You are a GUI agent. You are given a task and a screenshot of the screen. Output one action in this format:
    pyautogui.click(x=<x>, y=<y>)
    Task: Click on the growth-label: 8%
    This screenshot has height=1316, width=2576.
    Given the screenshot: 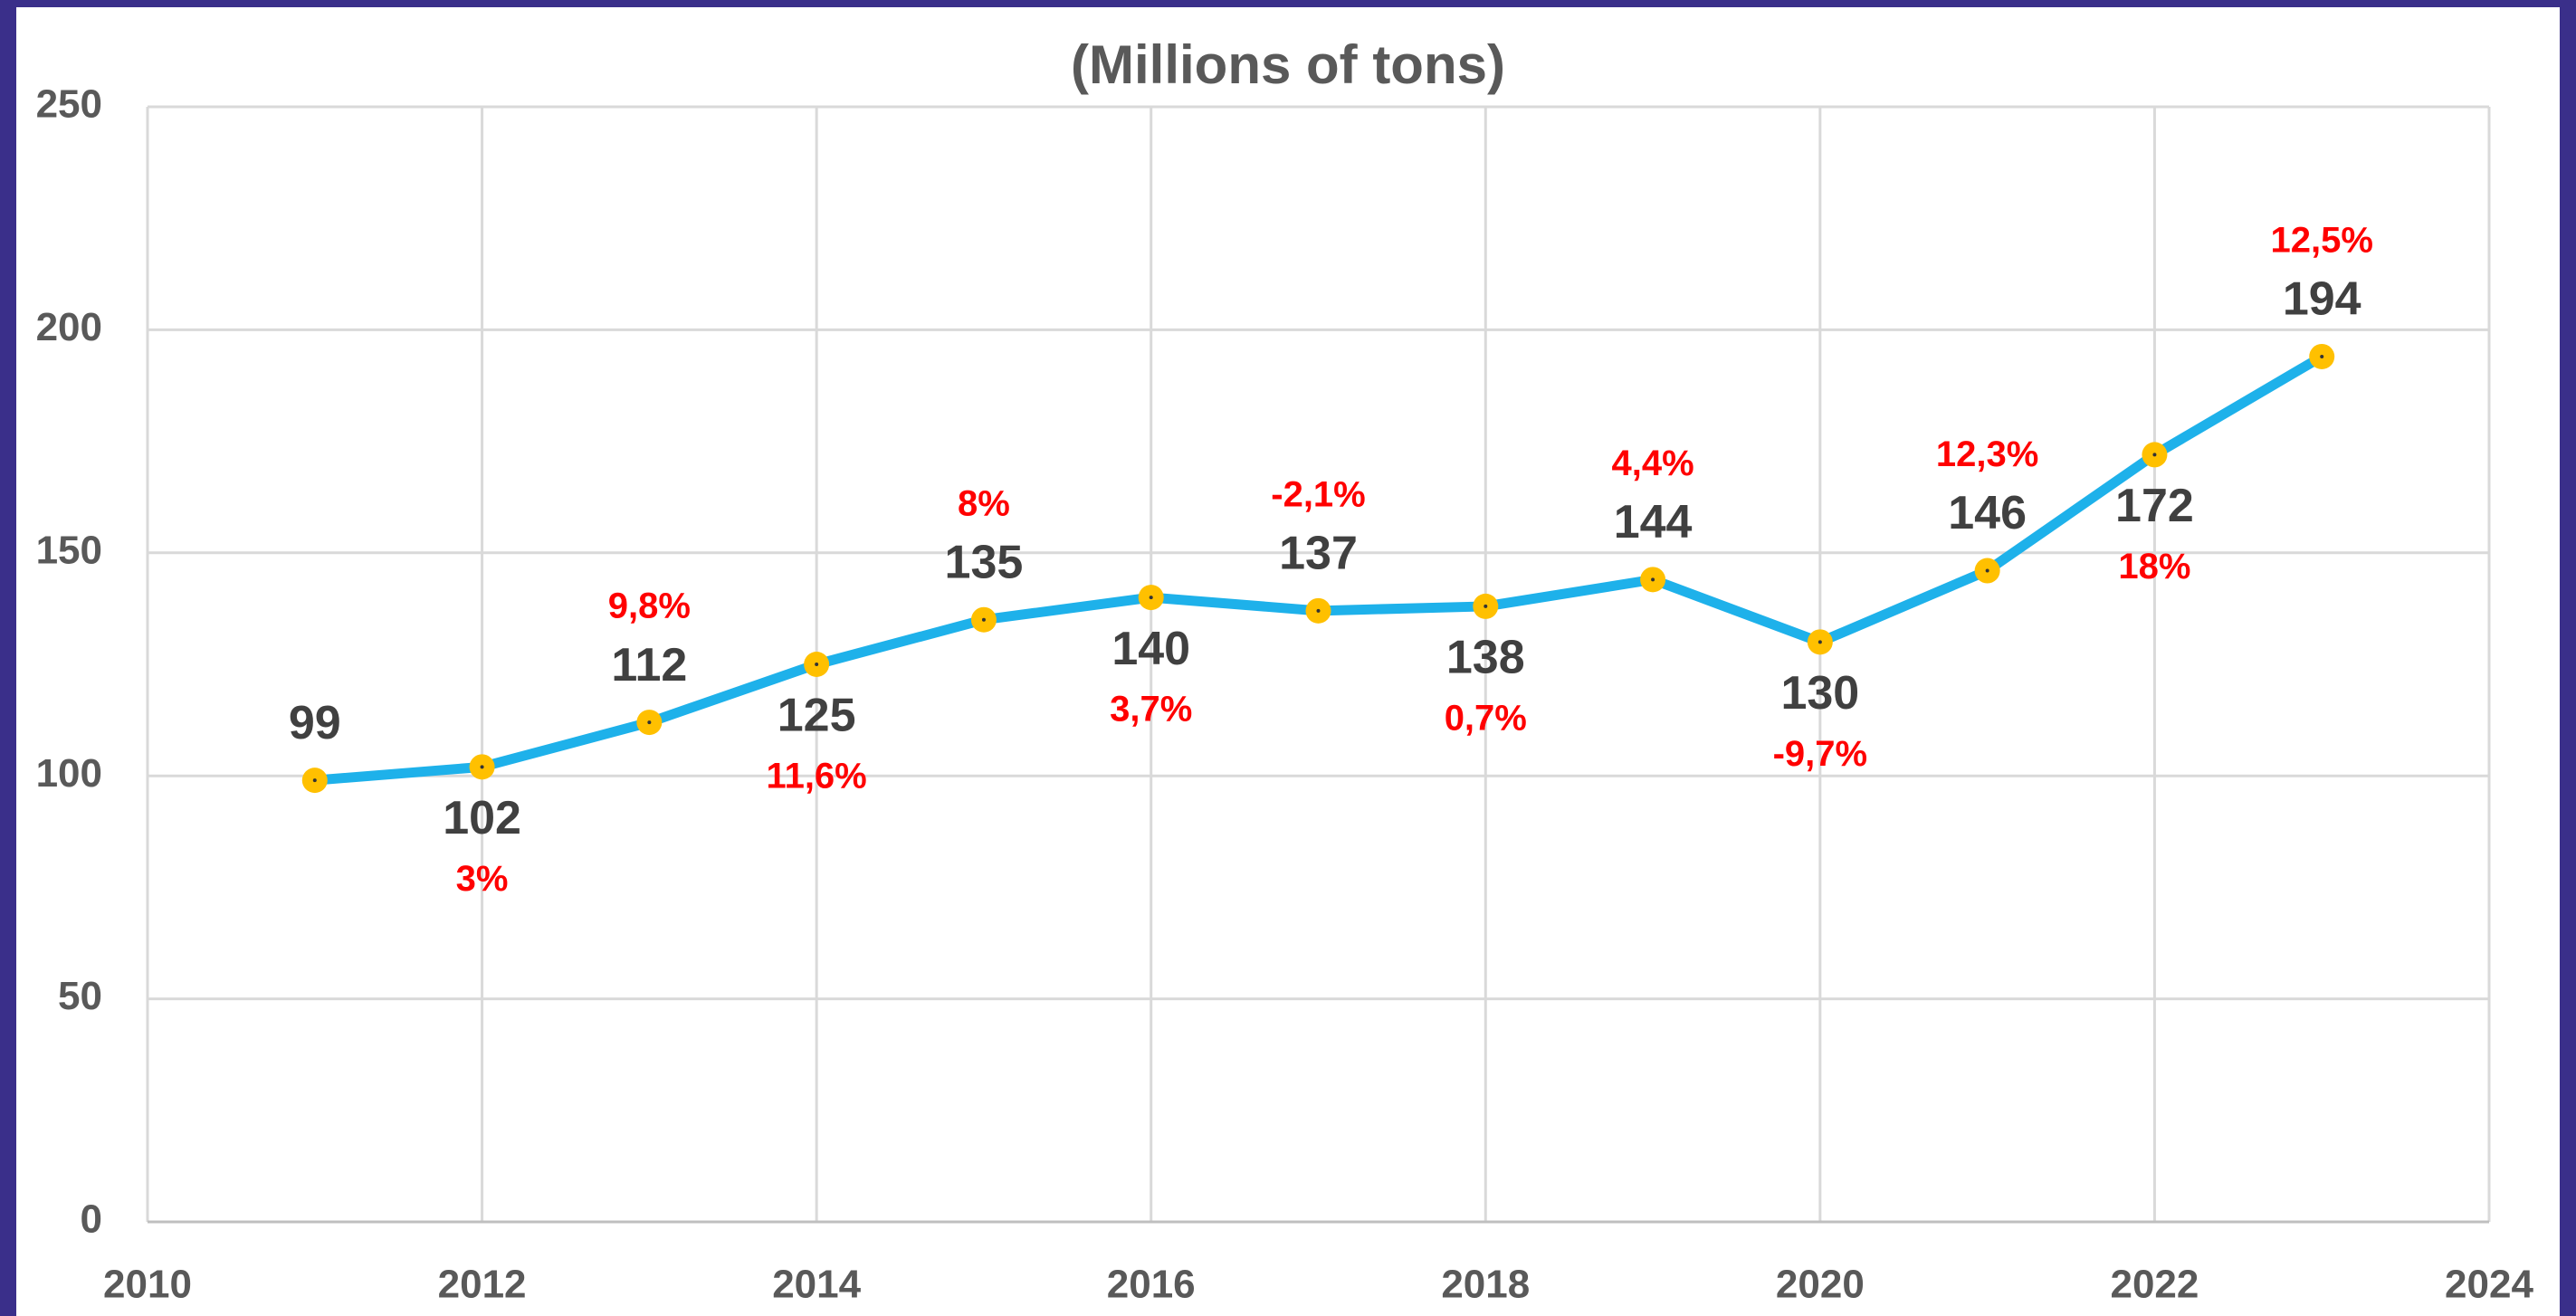 What is the action you would take?
    pyautogui.click(x=984, y=503)
    